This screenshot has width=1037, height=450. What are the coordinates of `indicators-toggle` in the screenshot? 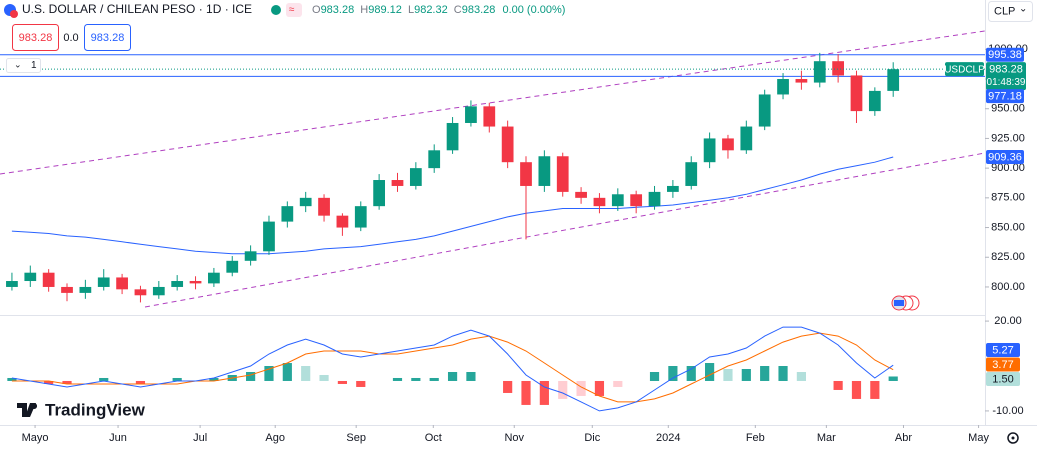 It's located at (23, 65).